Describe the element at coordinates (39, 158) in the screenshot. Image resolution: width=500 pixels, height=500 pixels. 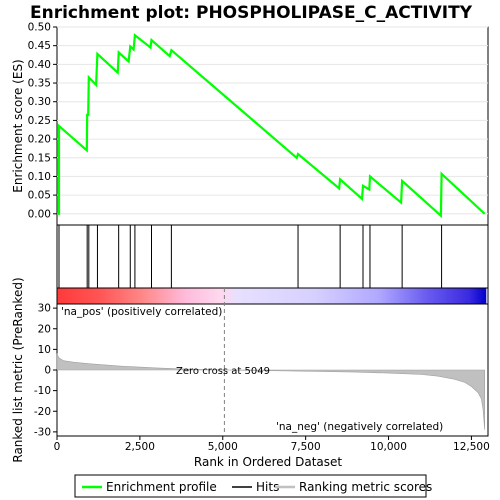
I see `top-y-tick-label: 0.15` at that location.